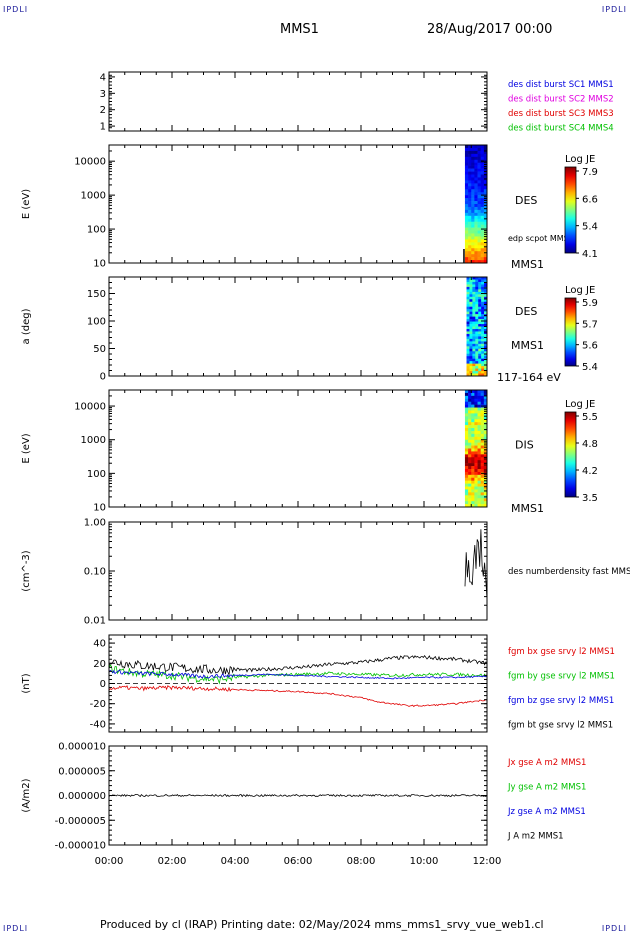 Image resolution: width=630 pixels, height=934 pixels. Describe the element at coordinates (82, 771) in the screenshot. I see `y-tick-label: 0.000005` at that location.